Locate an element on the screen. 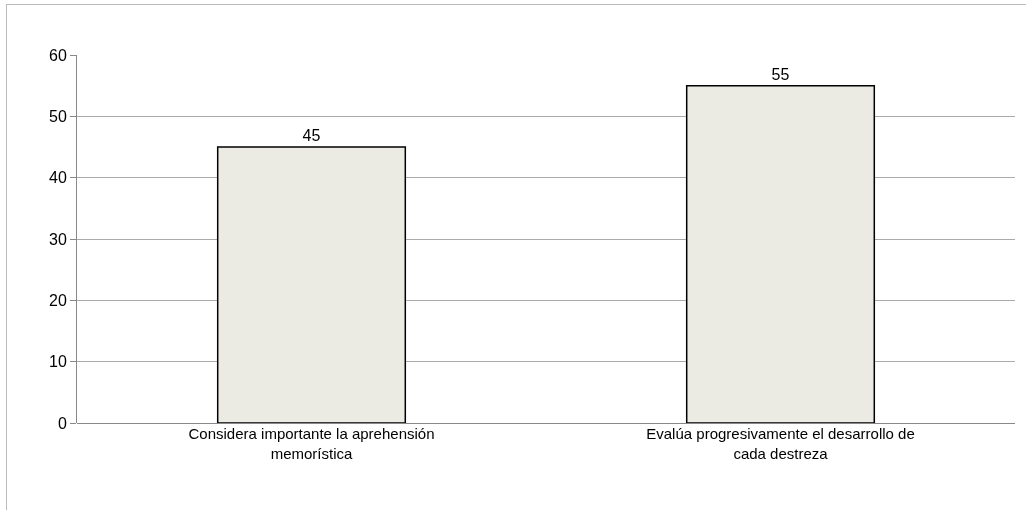  y-tick-label: 10 is located at coordinates (58, 362).